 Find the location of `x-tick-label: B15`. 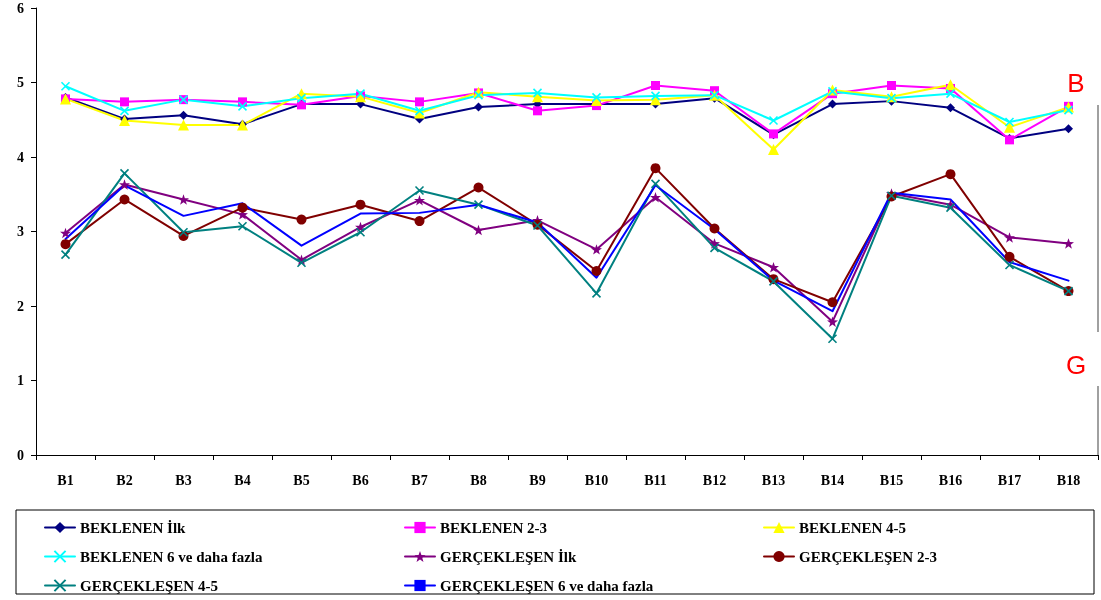

x-tick-label: B15 is located at coordinates (891, 480).